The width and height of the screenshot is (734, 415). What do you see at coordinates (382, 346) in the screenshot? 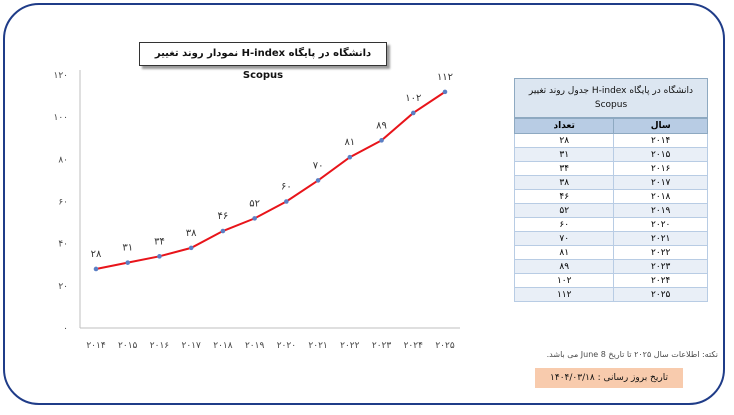
I see `x-tick-label: ۲۰۲۳` at bounding box center [382, 346].